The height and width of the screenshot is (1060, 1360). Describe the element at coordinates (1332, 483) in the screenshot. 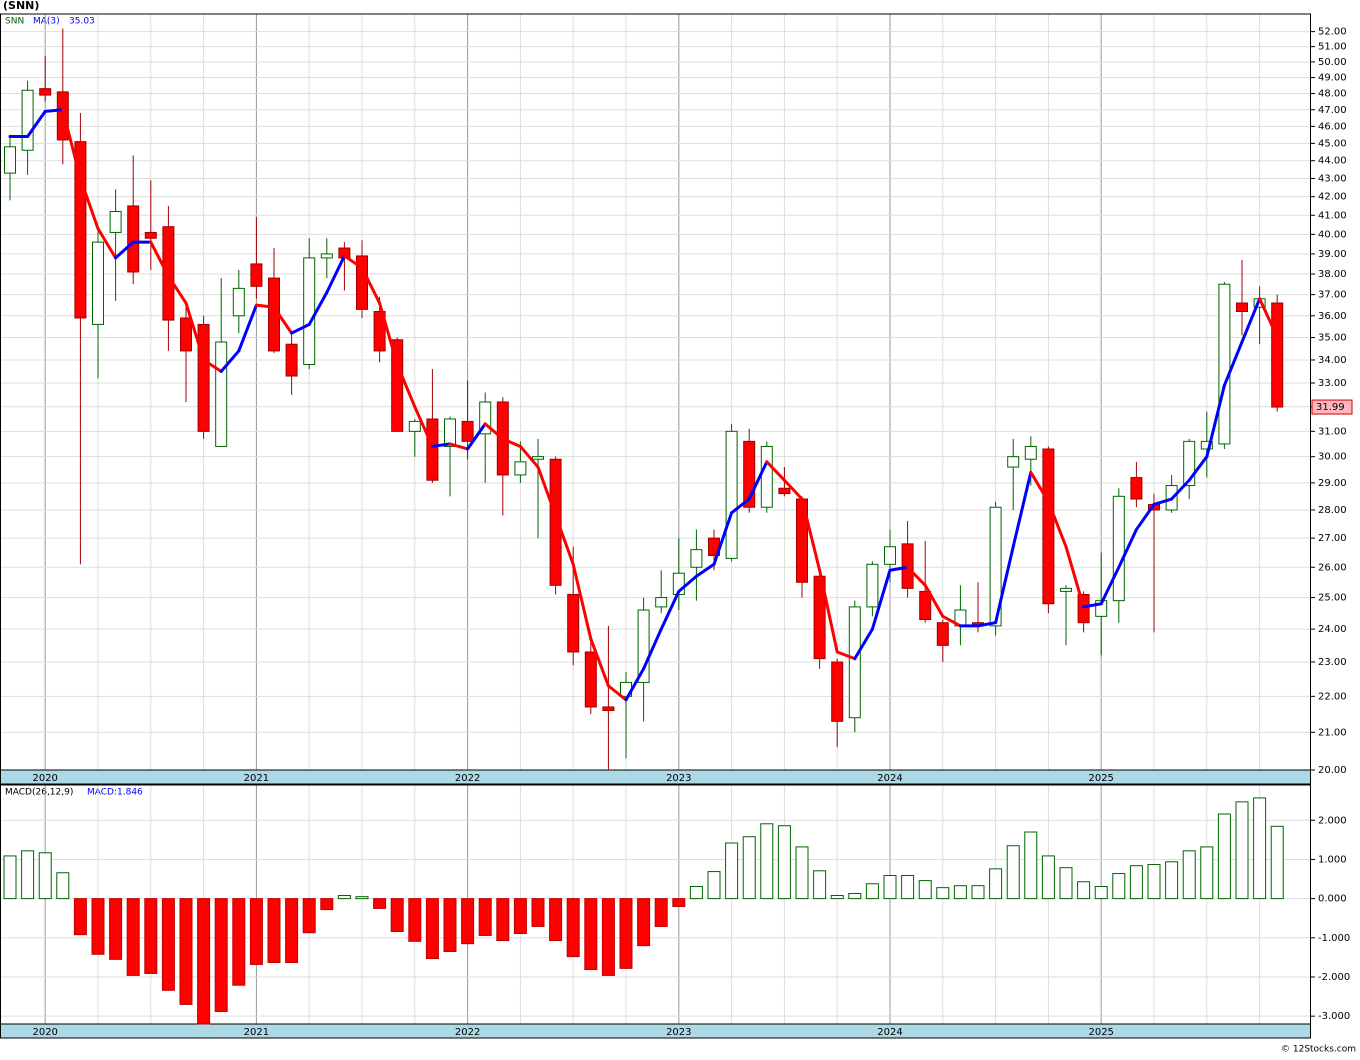

I see `y-tick-label: 29.00` at that location.